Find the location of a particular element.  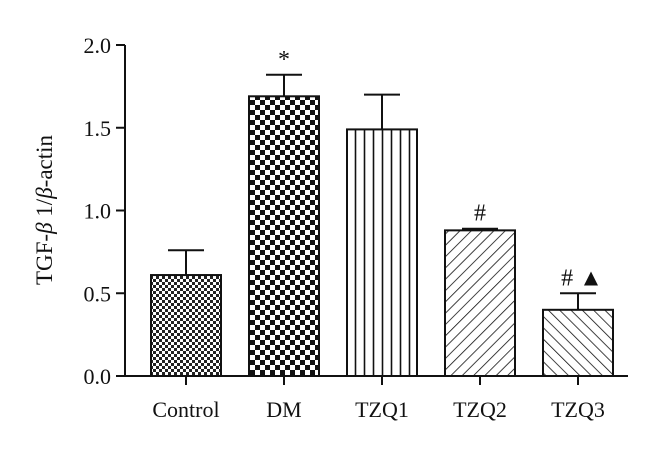

y-axis-label: TGF-β 1/β-actin is located at coordinates (44, 209).